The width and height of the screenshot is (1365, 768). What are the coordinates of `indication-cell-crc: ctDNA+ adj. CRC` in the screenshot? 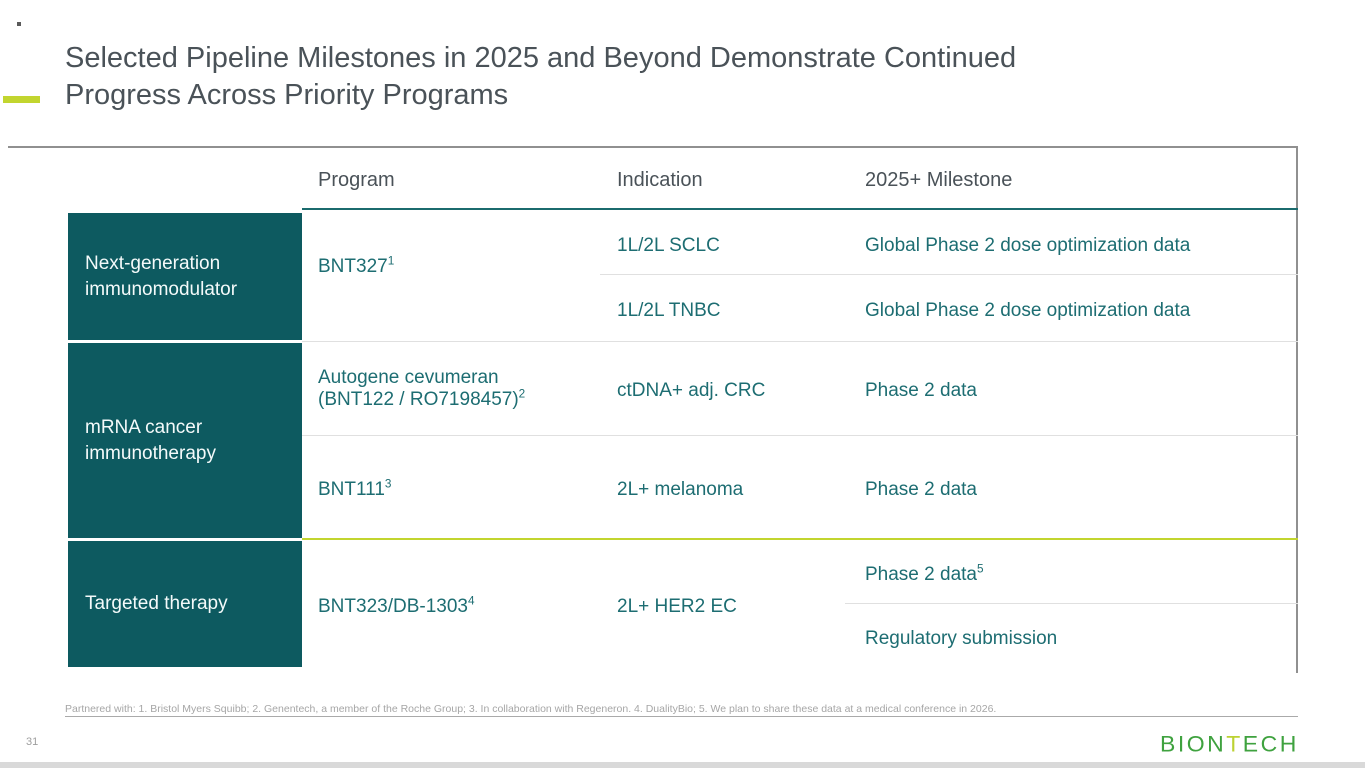 It's located at (691, 390).